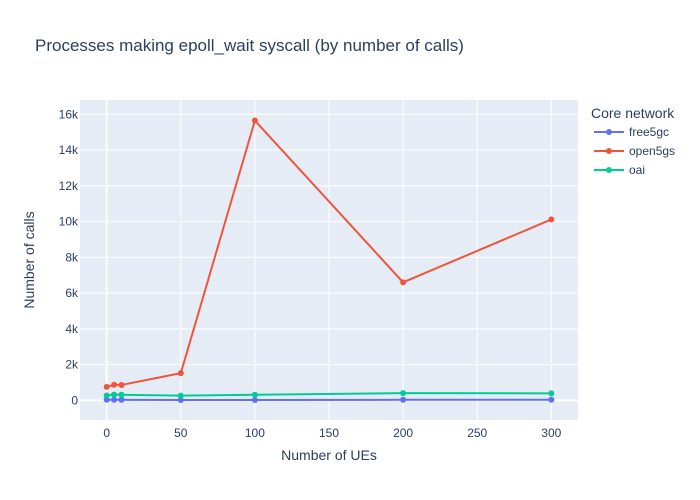  I want to click on x-axis-title: Number of UEs, so click(329, 455).